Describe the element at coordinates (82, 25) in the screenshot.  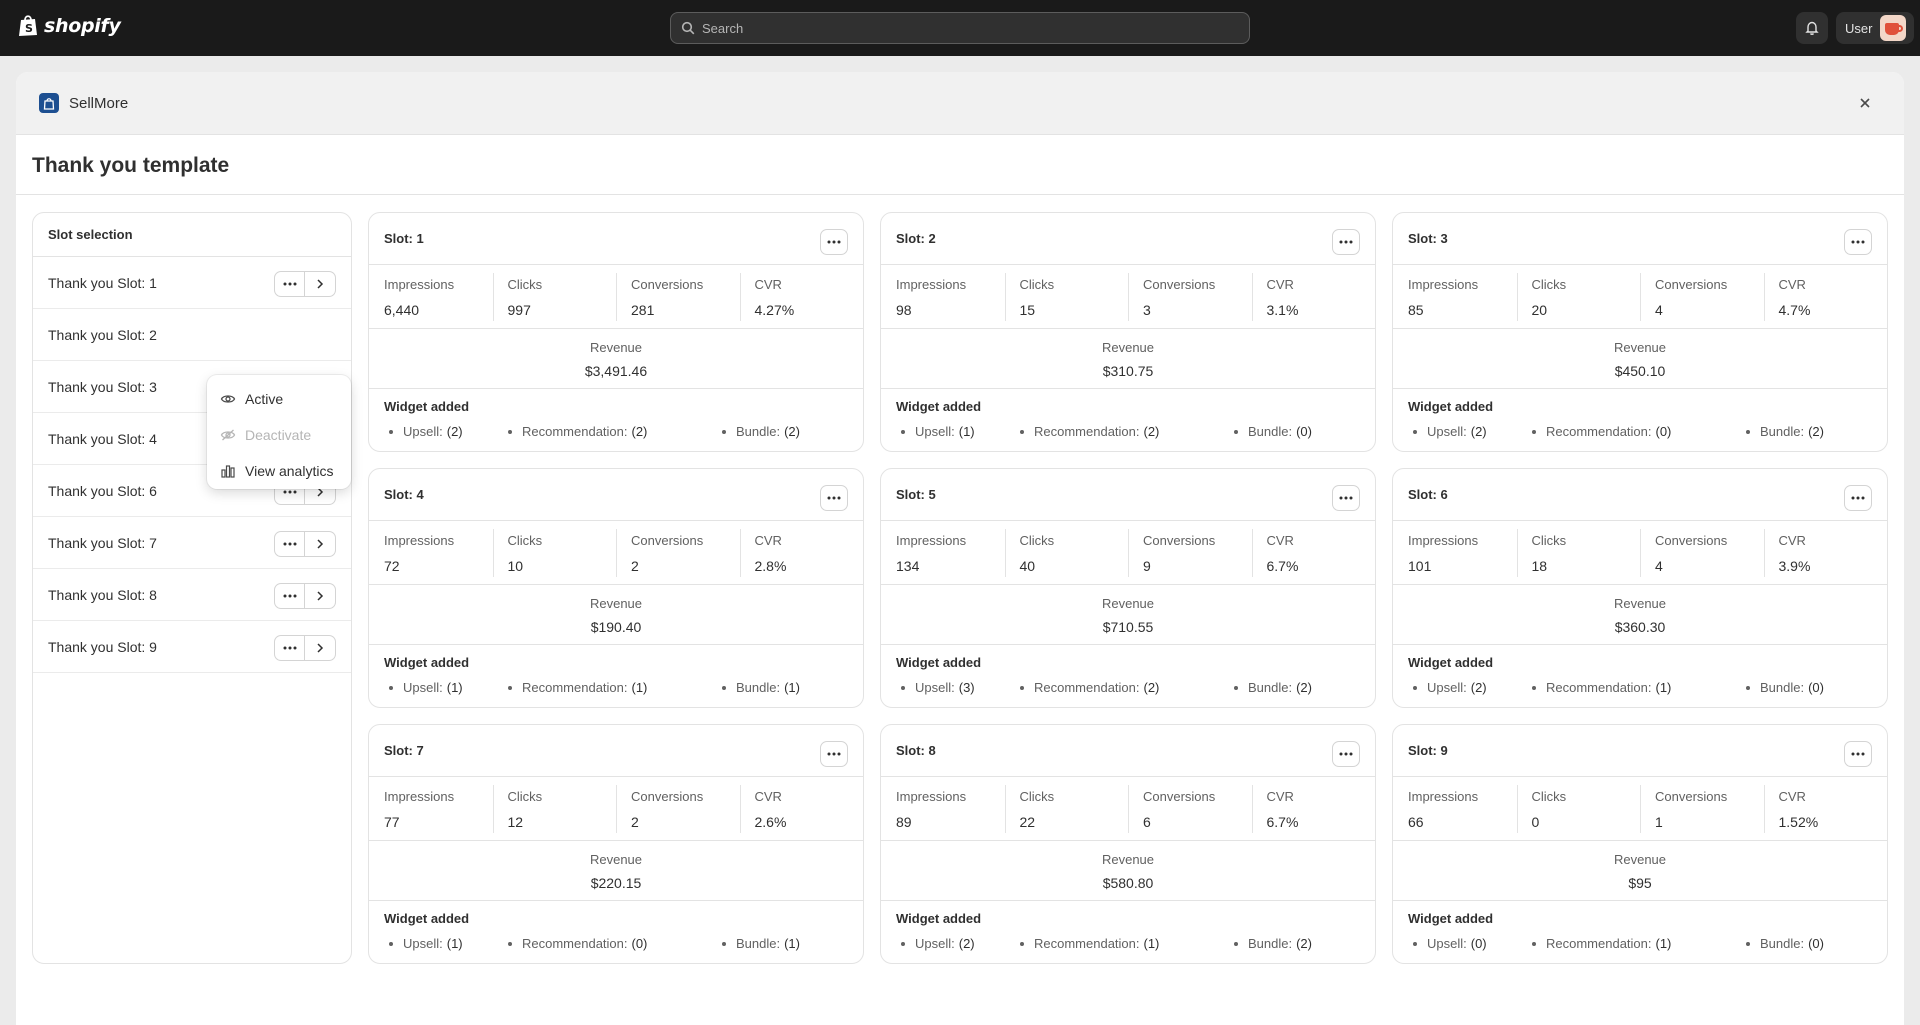
I see `brand-wordmark: shopify` at that location.